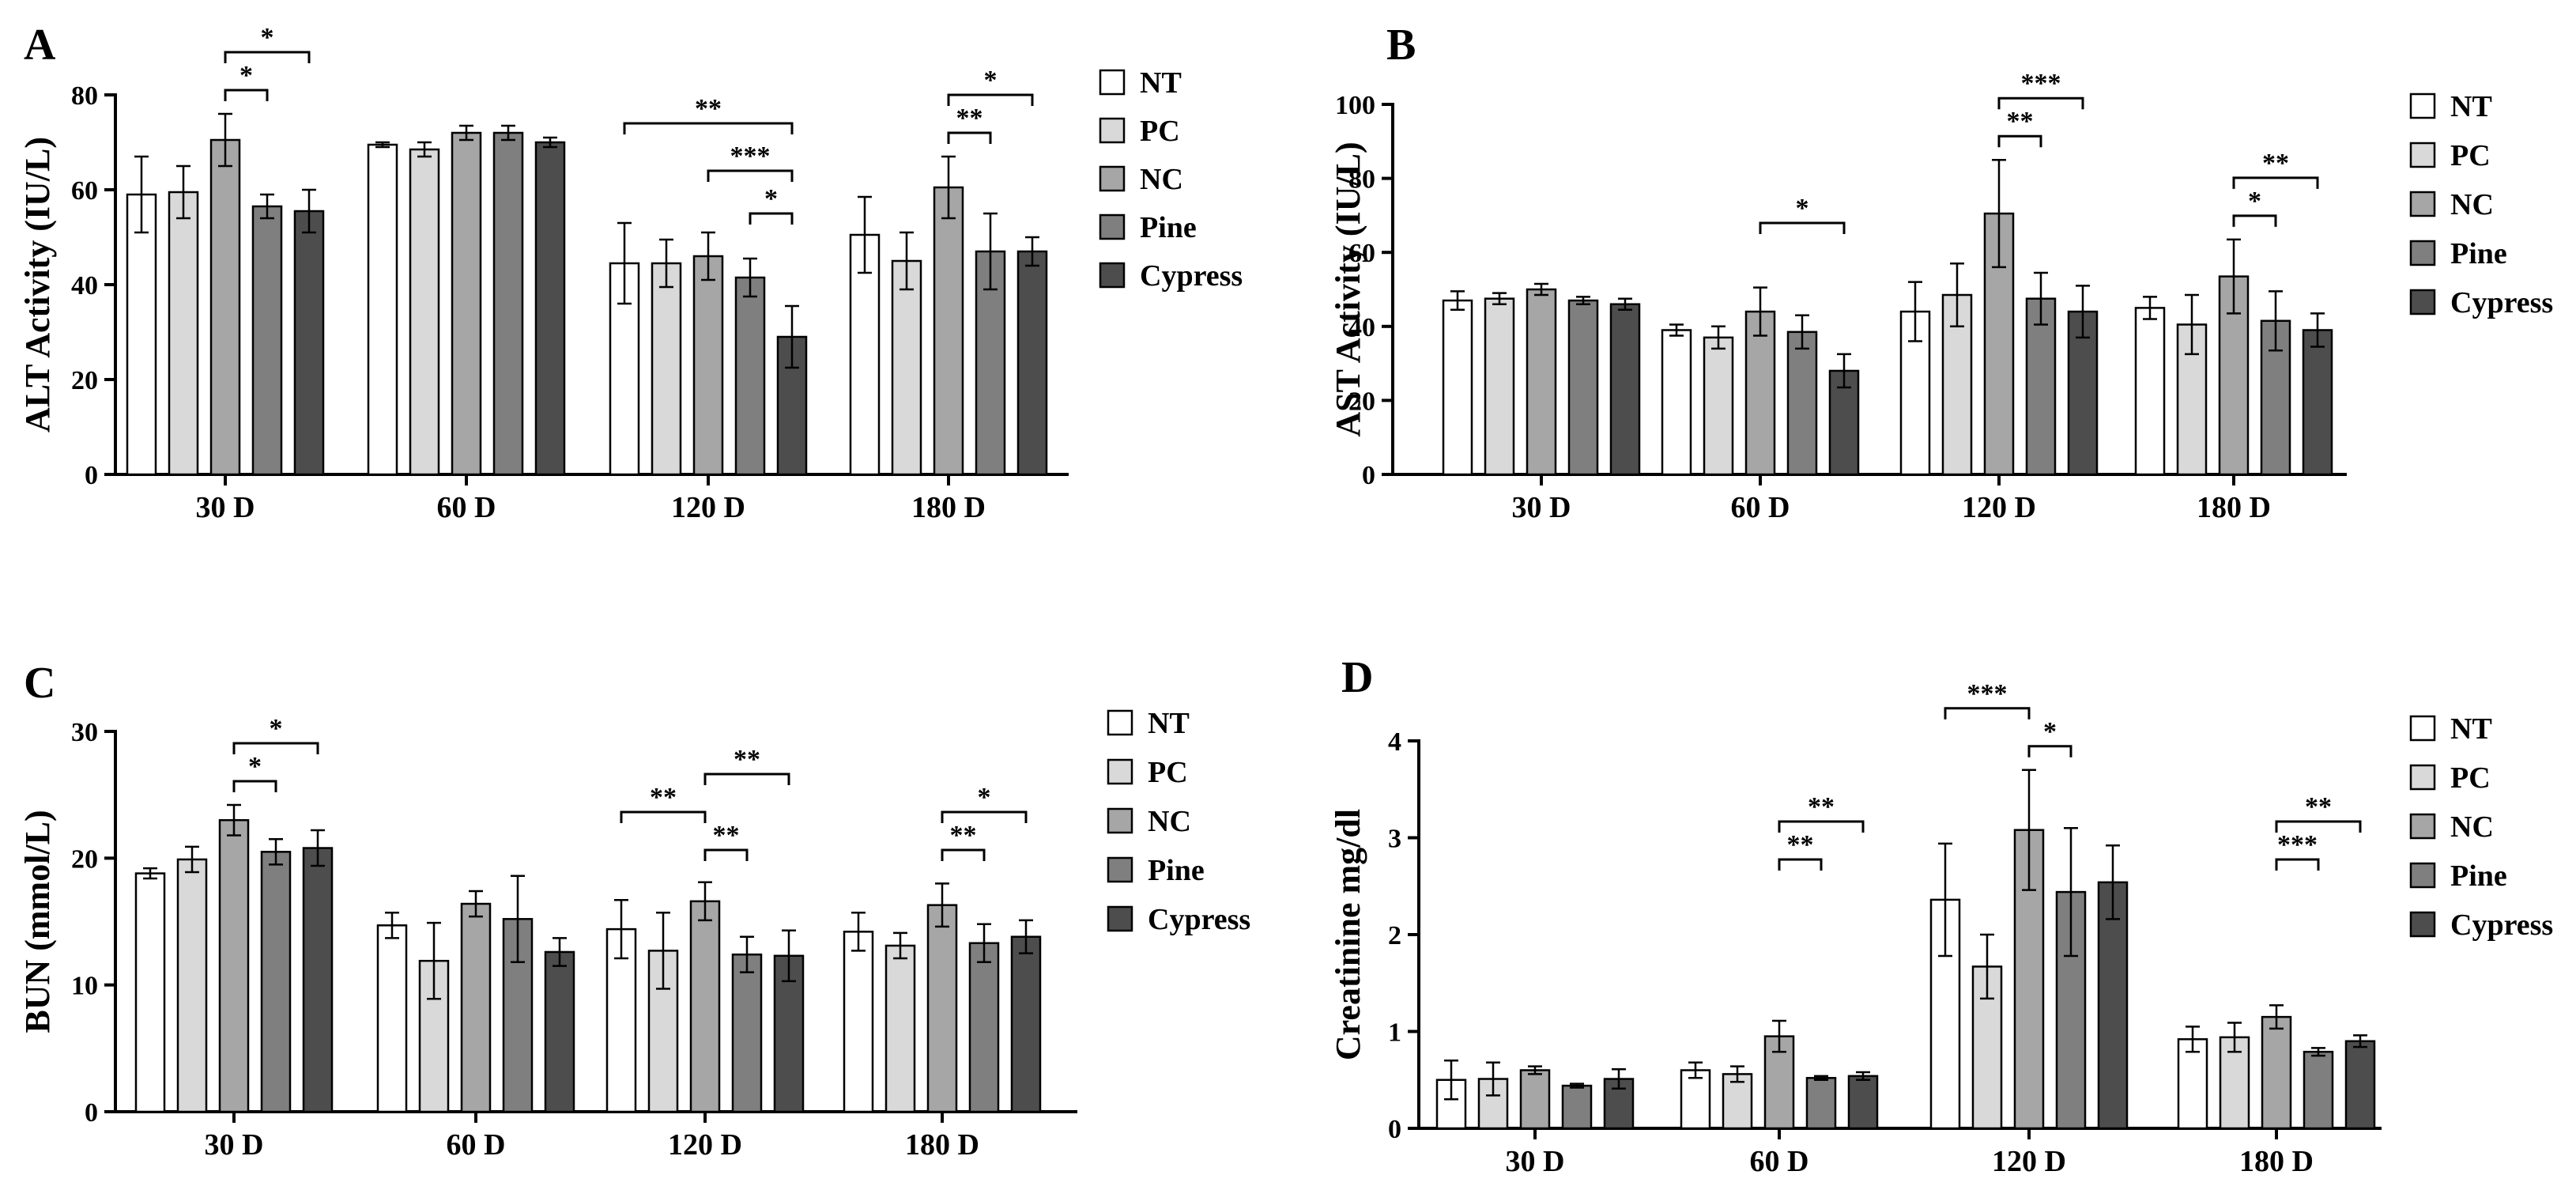 The height and width of the screenshot is (1190, 2576). I want to click on y-tick-label: 60, so click(1361, 253).